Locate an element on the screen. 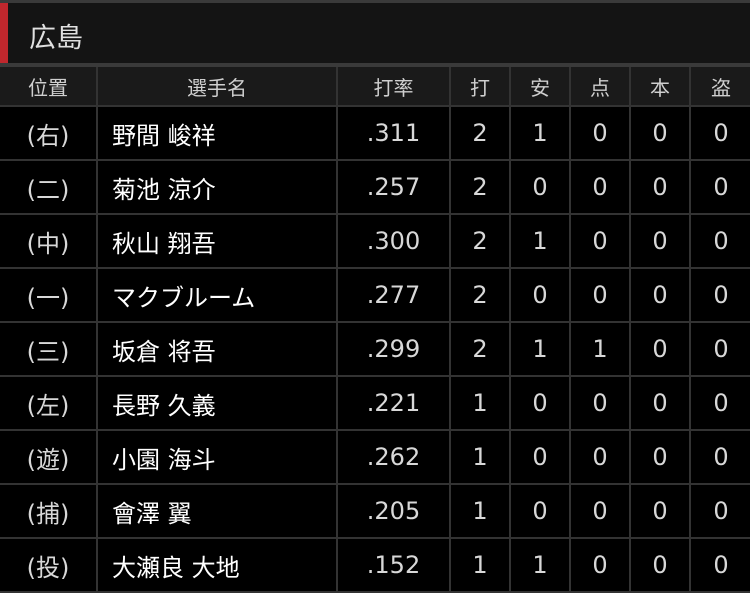  position-cell: (右) is located at coordinates (49, 133).